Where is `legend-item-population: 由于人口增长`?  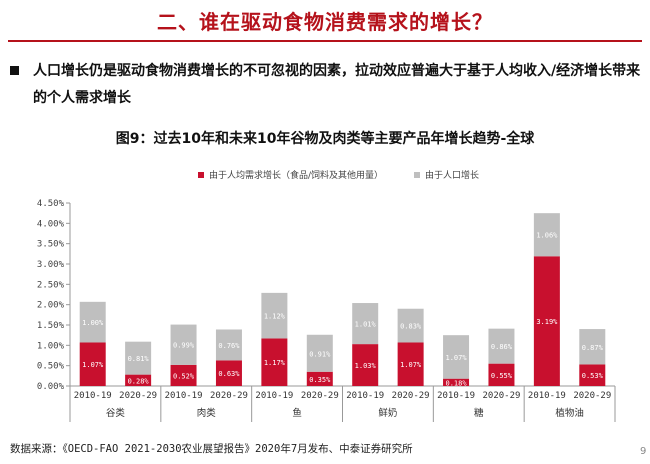
legend-item-population: 由于人口增长 is located at coordinates (446, 174).